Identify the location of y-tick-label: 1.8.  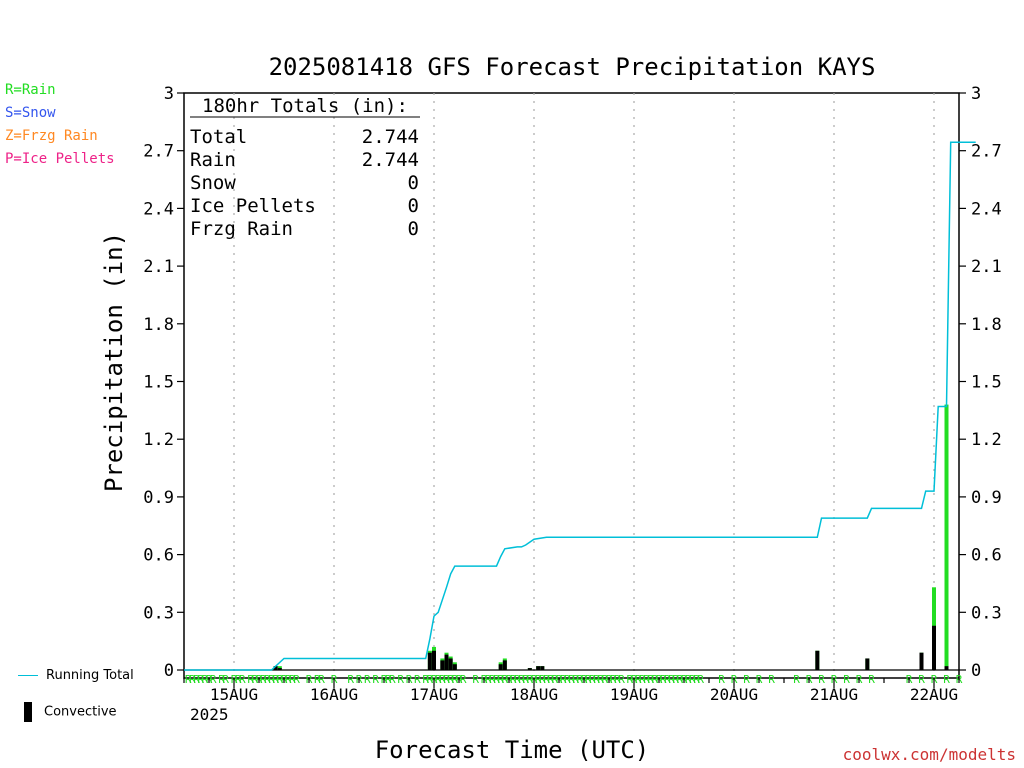
(158, 325).